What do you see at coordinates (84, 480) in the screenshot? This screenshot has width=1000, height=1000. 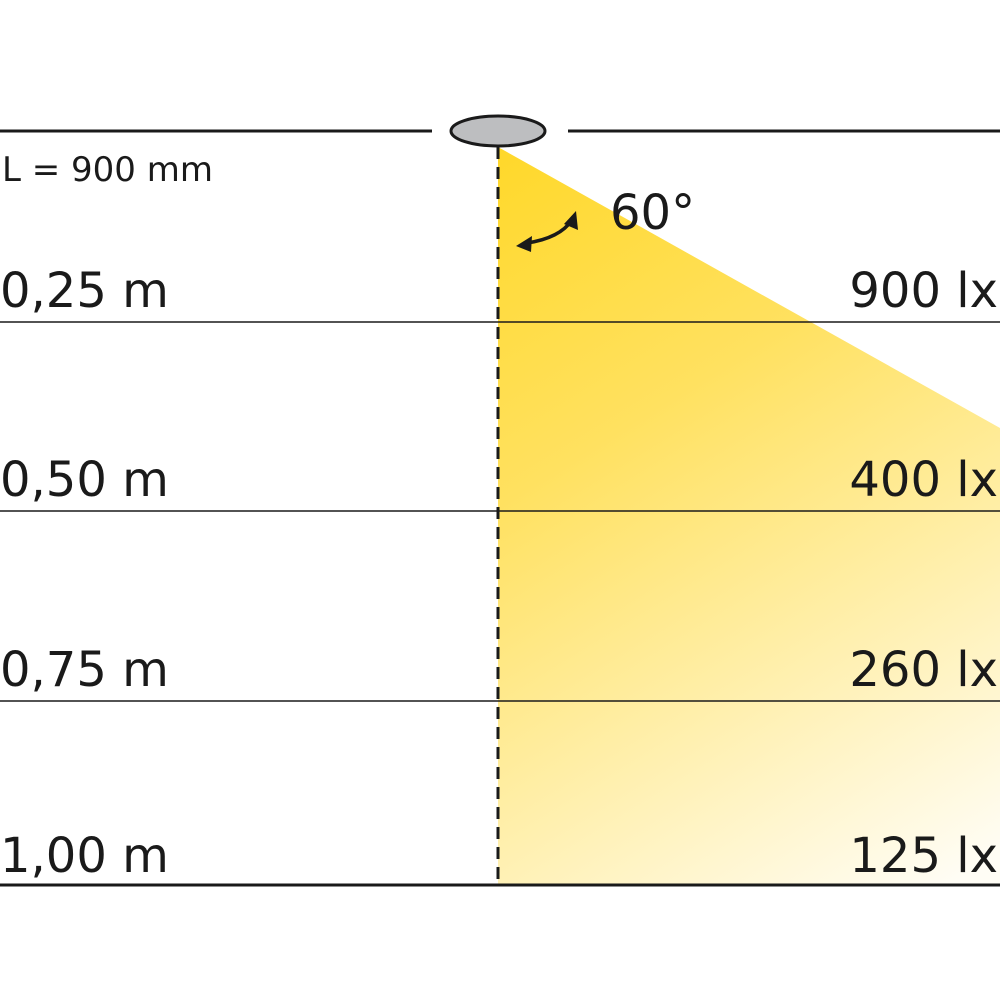 I see `distance-label: 0,50 m` at bounding box center [84, 480].